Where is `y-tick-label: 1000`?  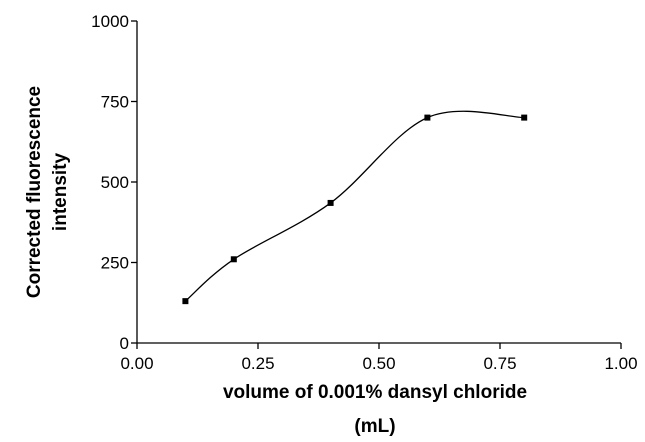
y-tick-label: 1000 is located at coordinates (110, 21).